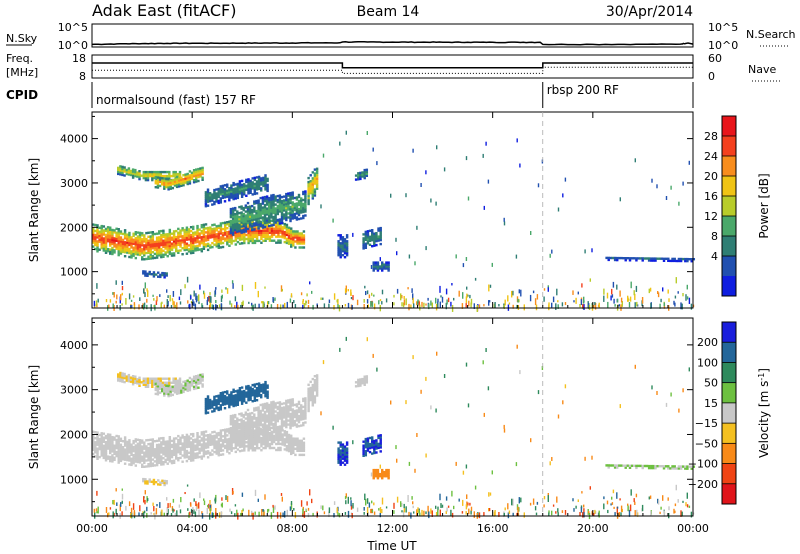  Describe the element at coordinates (82, 76) in the screenshot. I see `freq-tick-bottom: 8` at that location.